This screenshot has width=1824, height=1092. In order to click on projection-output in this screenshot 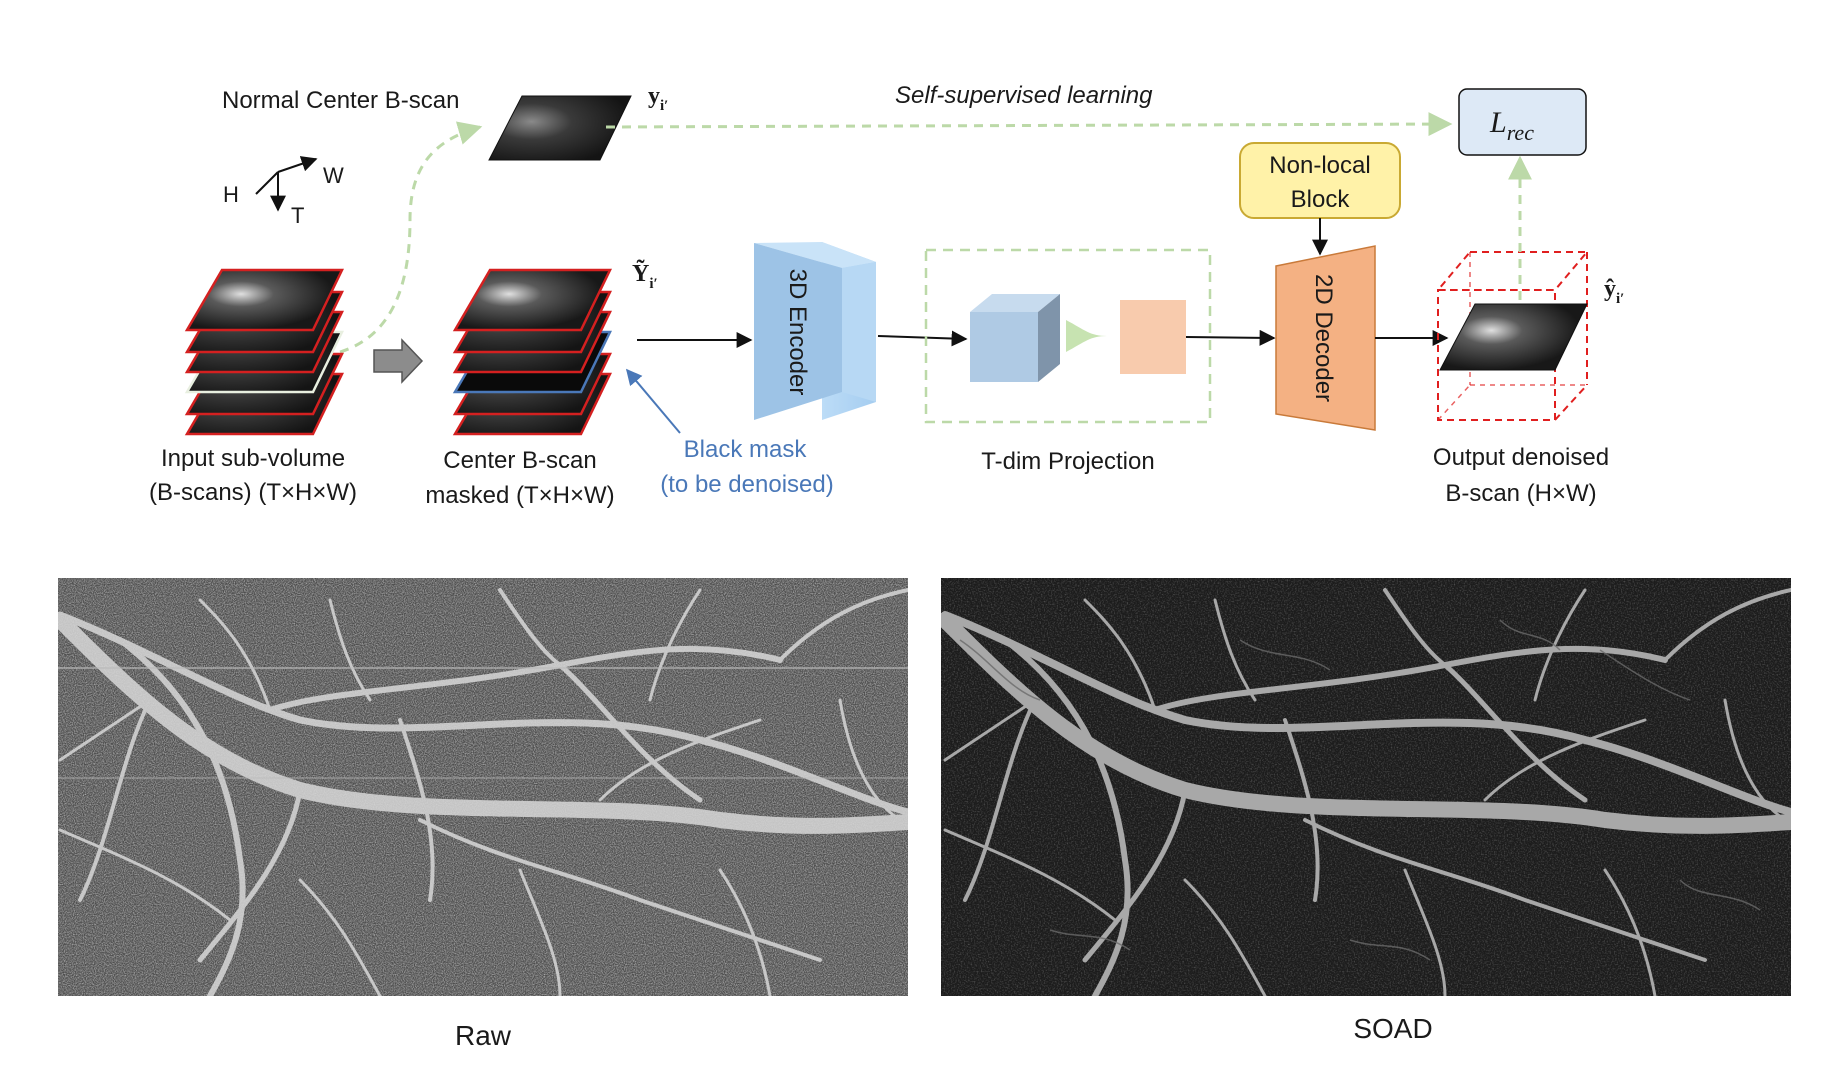, I will do `click(1153, 337)`.